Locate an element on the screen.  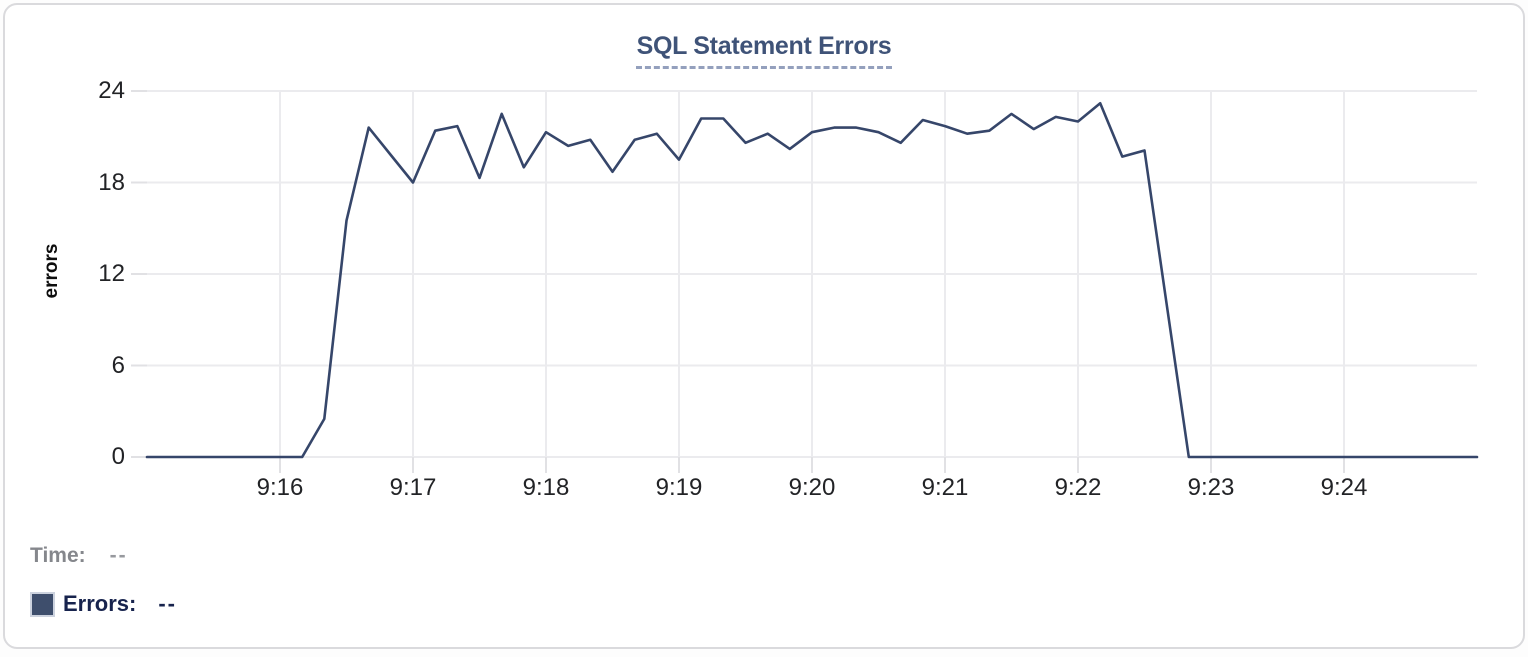
y-tick-label: 24 is located at coordinates (111, 90).